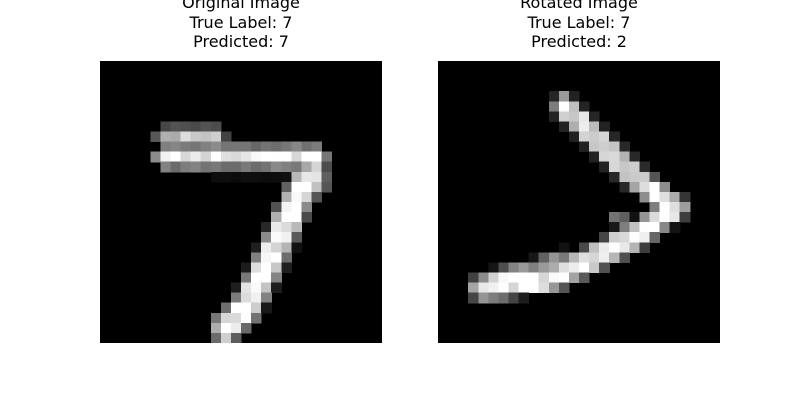  What do you see at coordinates (579, 197) in the screenshot?
I see `rotated-image-pixel-grid` at bounding box center [579, 197].